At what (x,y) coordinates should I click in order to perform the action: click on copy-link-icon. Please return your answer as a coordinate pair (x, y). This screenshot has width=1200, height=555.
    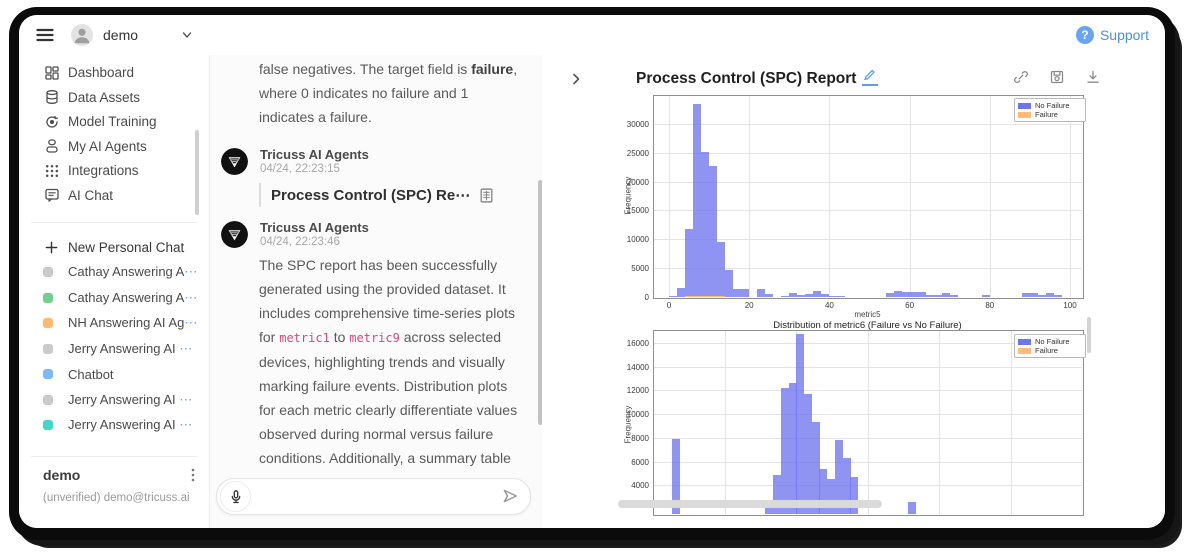
    Looking at the image, I should click on (1021, 77).